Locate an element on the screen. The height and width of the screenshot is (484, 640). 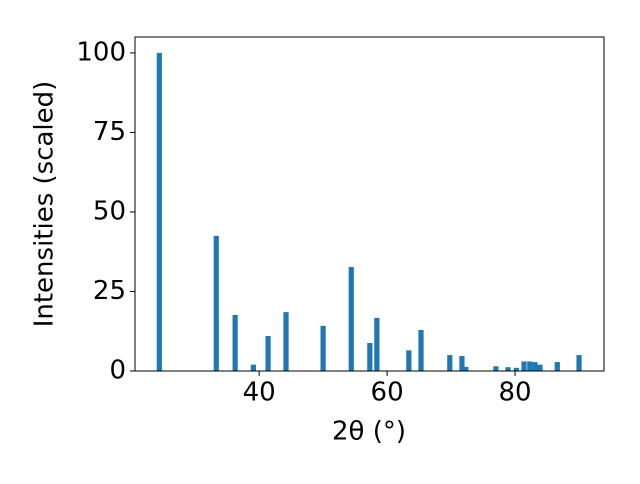
x-tick-label: 80 is located at coordinates (515, 393).